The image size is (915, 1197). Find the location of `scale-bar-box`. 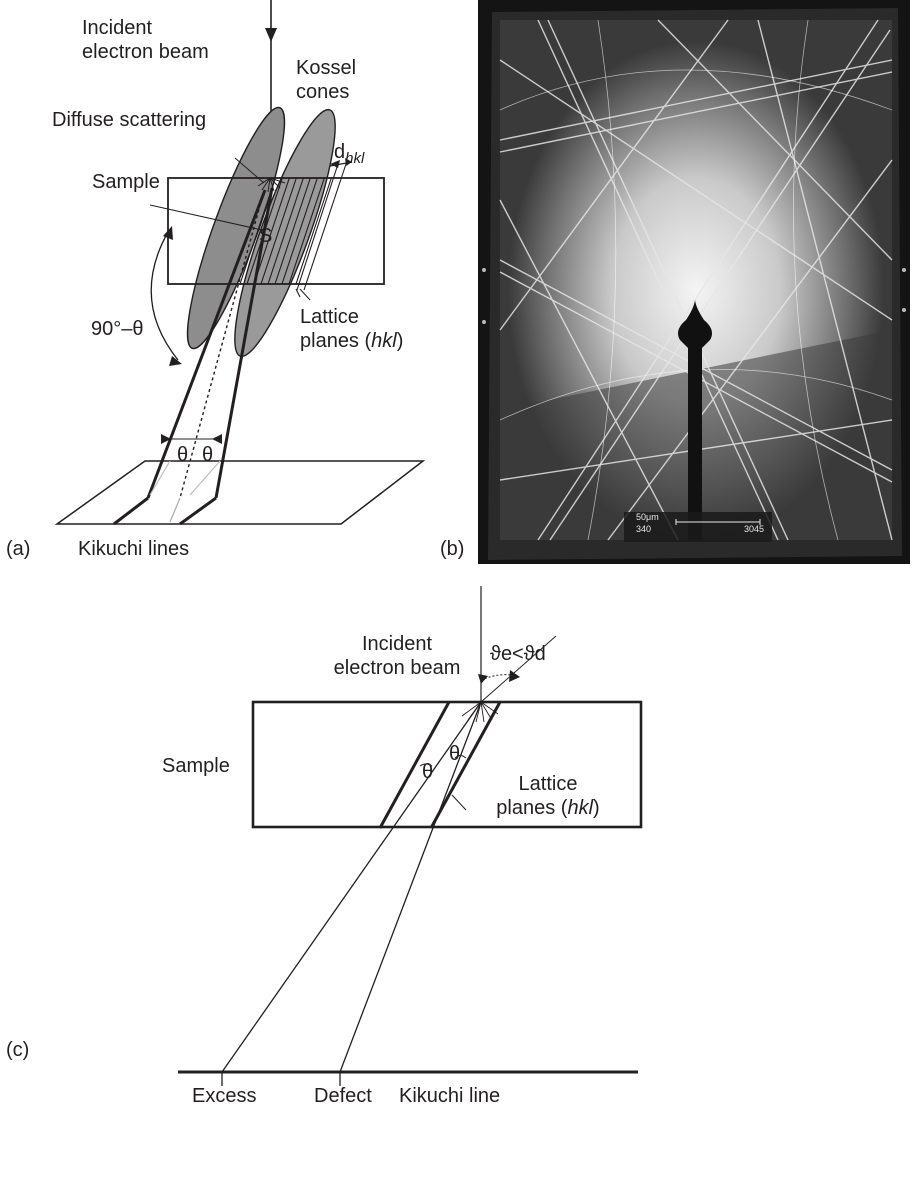

scale-bar-box is located at coordinates (698, 527).